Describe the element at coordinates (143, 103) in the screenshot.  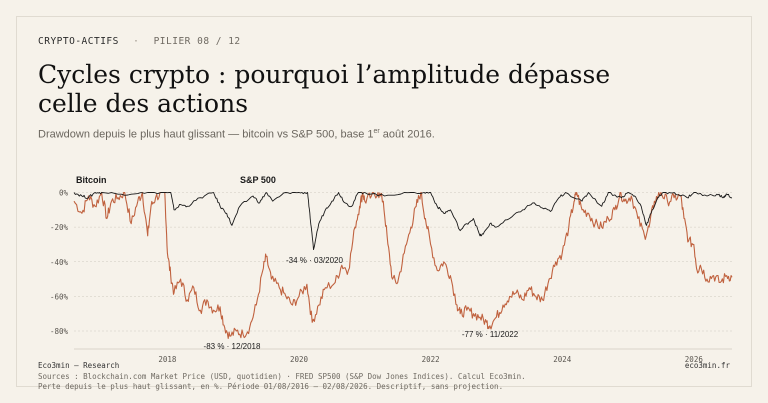
I see `title-line-2: celle des actions` at that location.